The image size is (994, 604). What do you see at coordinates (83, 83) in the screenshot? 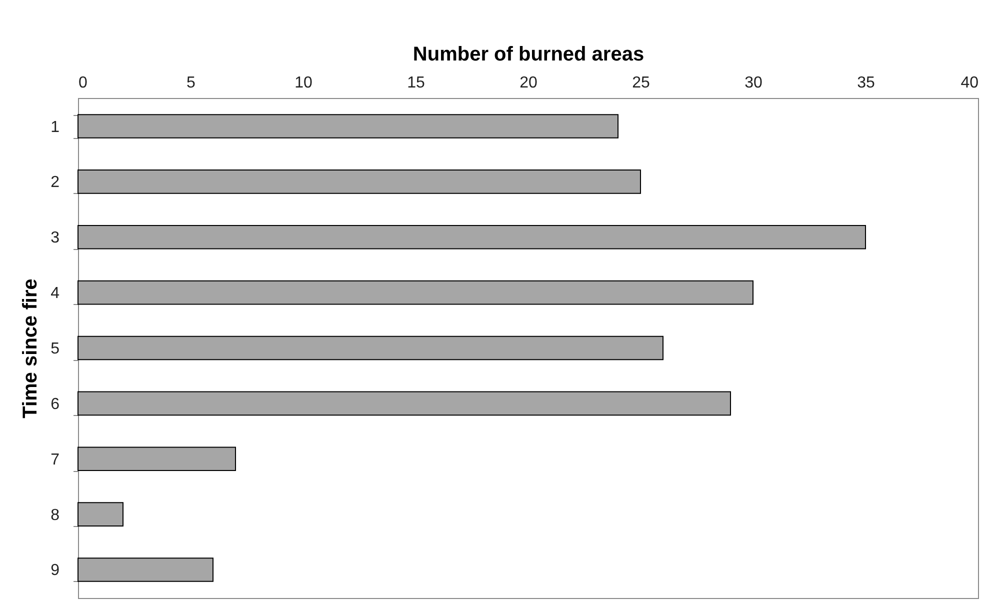
I see `x-tick-label: 0` at bounding box center [83, 83].